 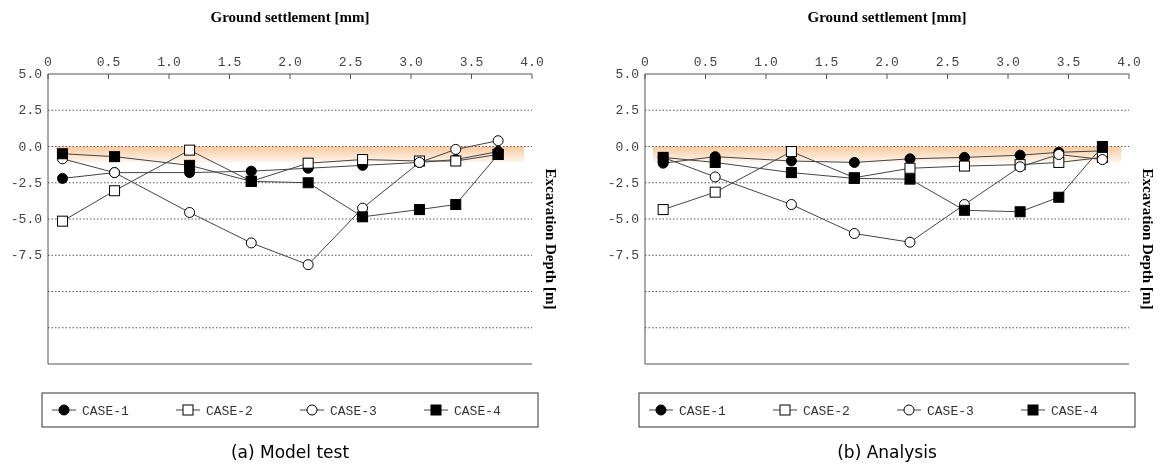 What do you see at coordinates (290, 452) in the screenshot?
I see `text: (a) Model test` at bounding box center [290, 452].